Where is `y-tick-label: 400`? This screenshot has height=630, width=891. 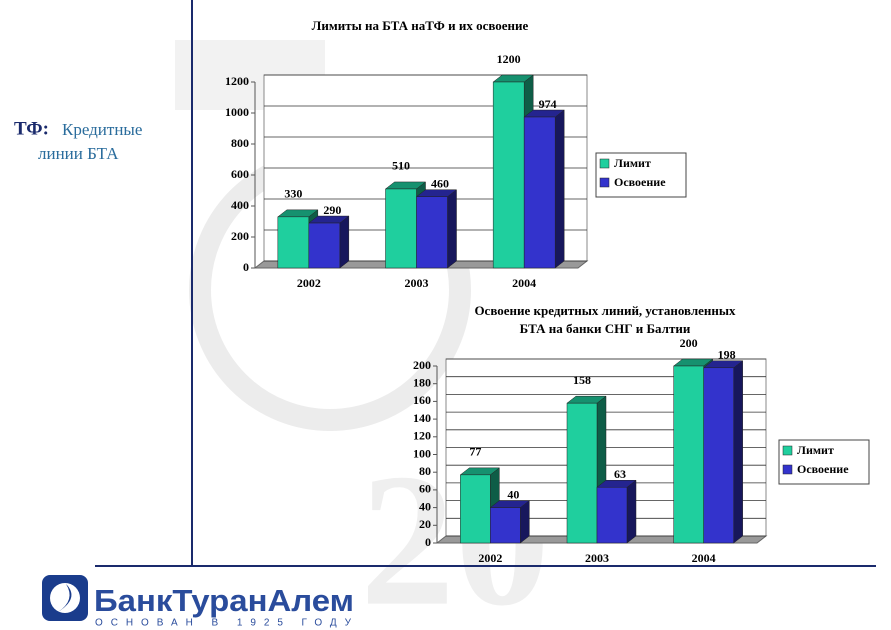 y-tick-label: 400 is located at coordinates (240, 205).